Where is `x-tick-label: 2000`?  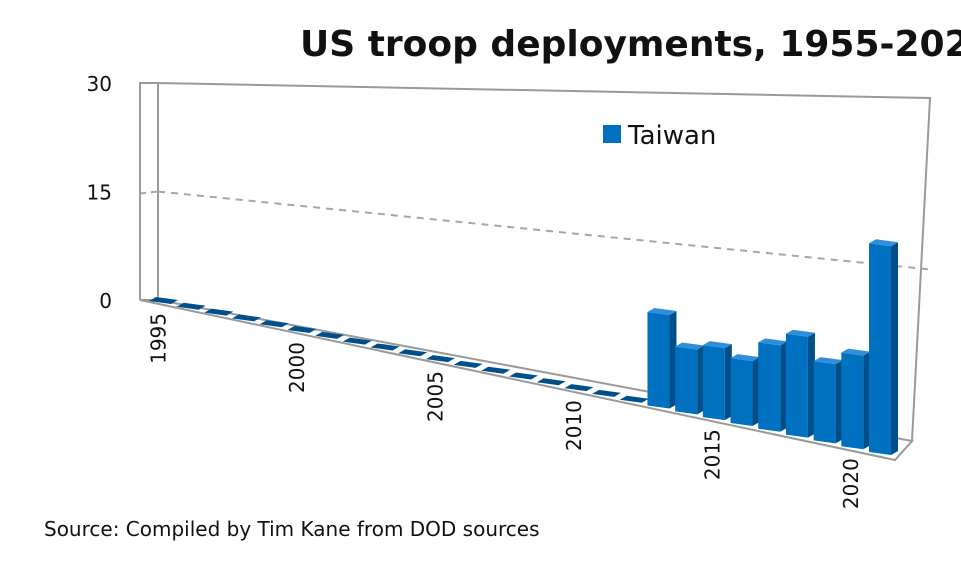 x-tick-label: 2000 is located at coordinates (297, 367).